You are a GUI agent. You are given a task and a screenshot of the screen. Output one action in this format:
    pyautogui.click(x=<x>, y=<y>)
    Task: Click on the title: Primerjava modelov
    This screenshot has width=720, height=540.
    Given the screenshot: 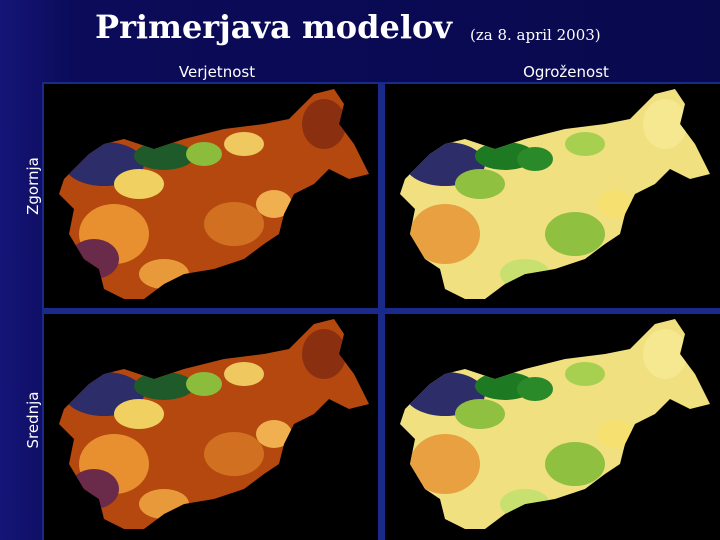 What is the action you would take?
    pyautogui.click(x=274, y=27)
    